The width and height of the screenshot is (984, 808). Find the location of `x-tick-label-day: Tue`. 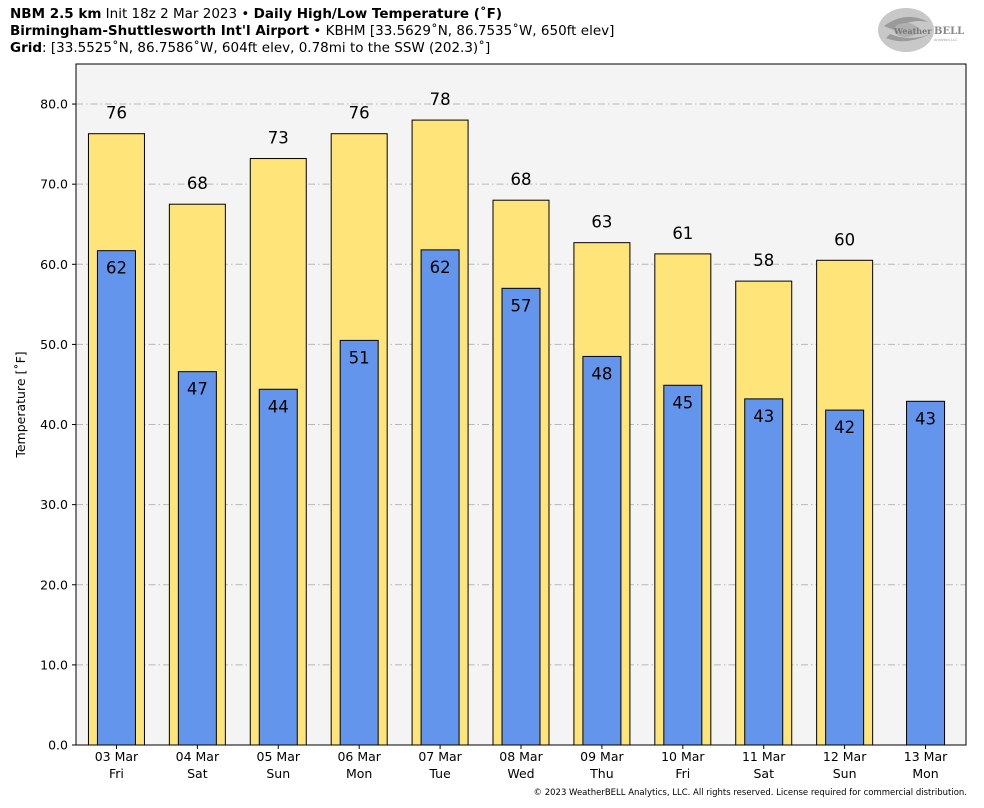

x-tick-label-day: Tue is located at coordinates (439, 773).